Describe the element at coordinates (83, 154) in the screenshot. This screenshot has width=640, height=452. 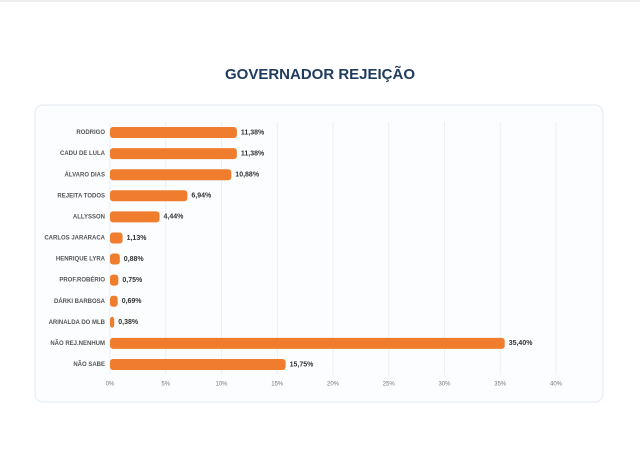
I see `y-tick-label: CADU DE LULA` at that location.